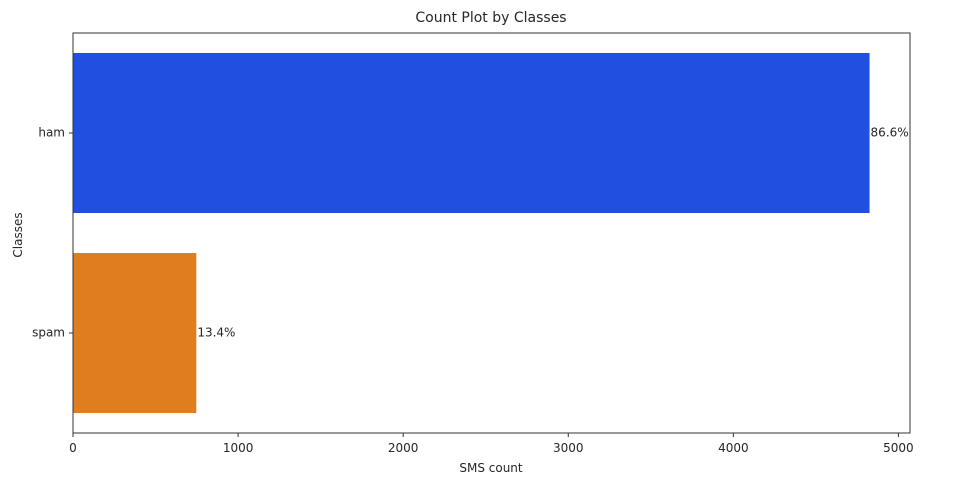  I want to click on y-tick-label-spam: spam, so click(48, 333).